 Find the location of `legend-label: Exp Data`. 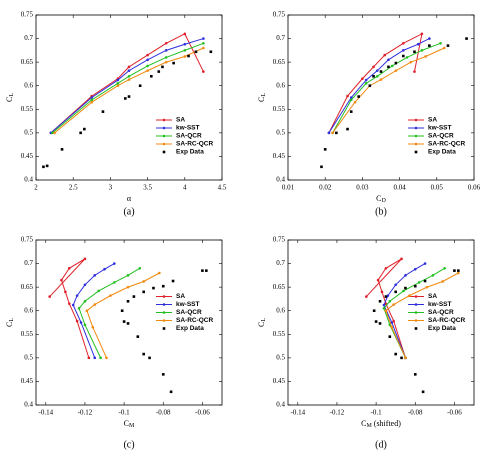

legend-label: Exp Data is located at coordinates (190, 328).